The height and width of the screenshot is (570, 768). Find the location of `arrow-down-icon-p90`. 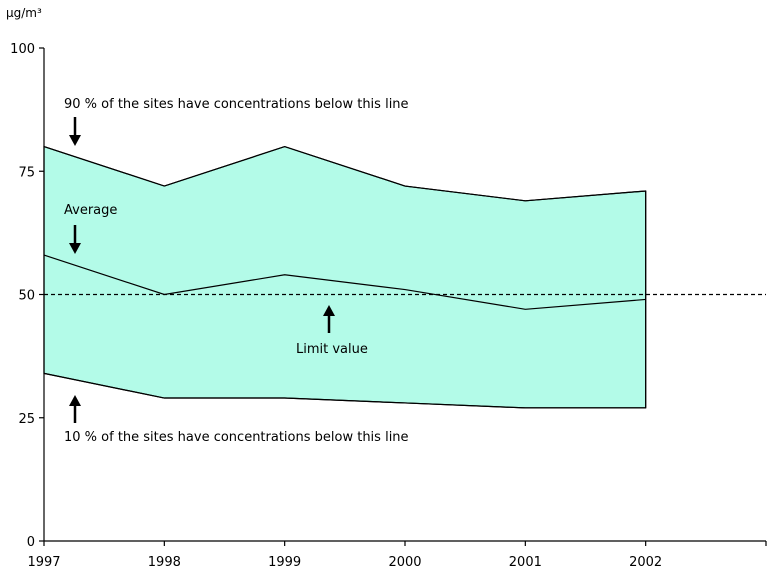

arrow-down-icon-p90 is located at coordinates (75, 131).